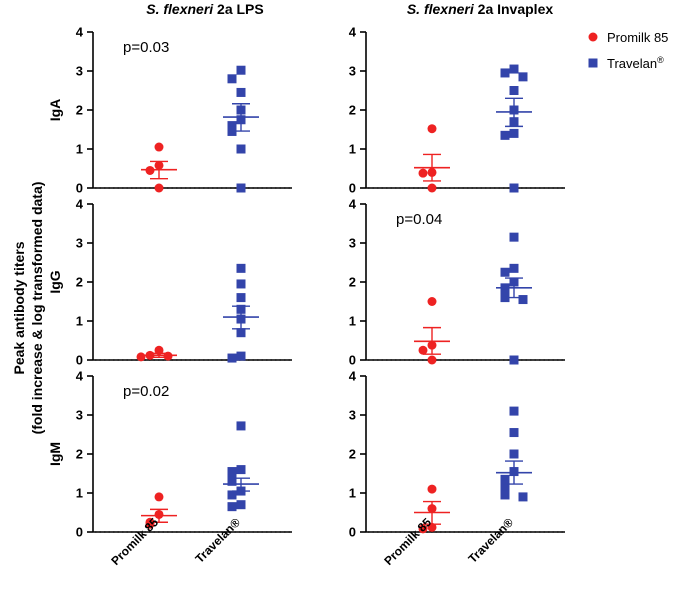 The width and height of the screenshot is (700, 591). I want to click on legend-marker-promilk, so click(593, 37).